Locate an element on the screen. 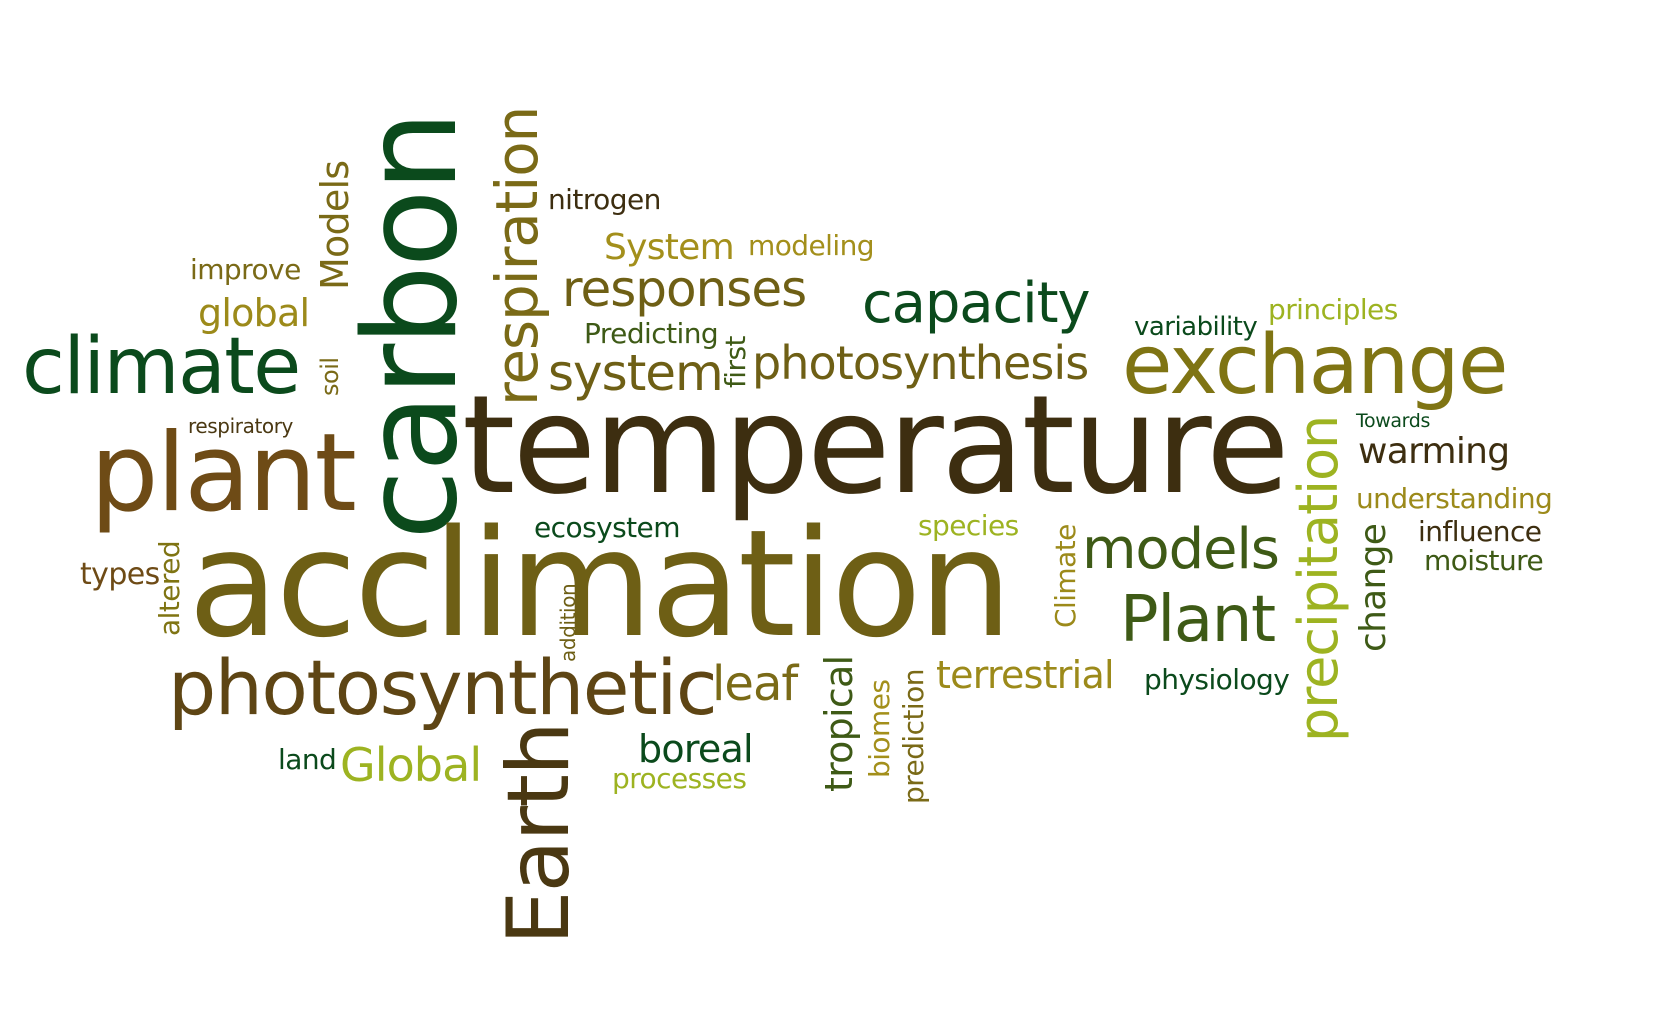 This screenshot has height=1024, width=1670. word-respiration: respiration is located at coordinates (517, 256).